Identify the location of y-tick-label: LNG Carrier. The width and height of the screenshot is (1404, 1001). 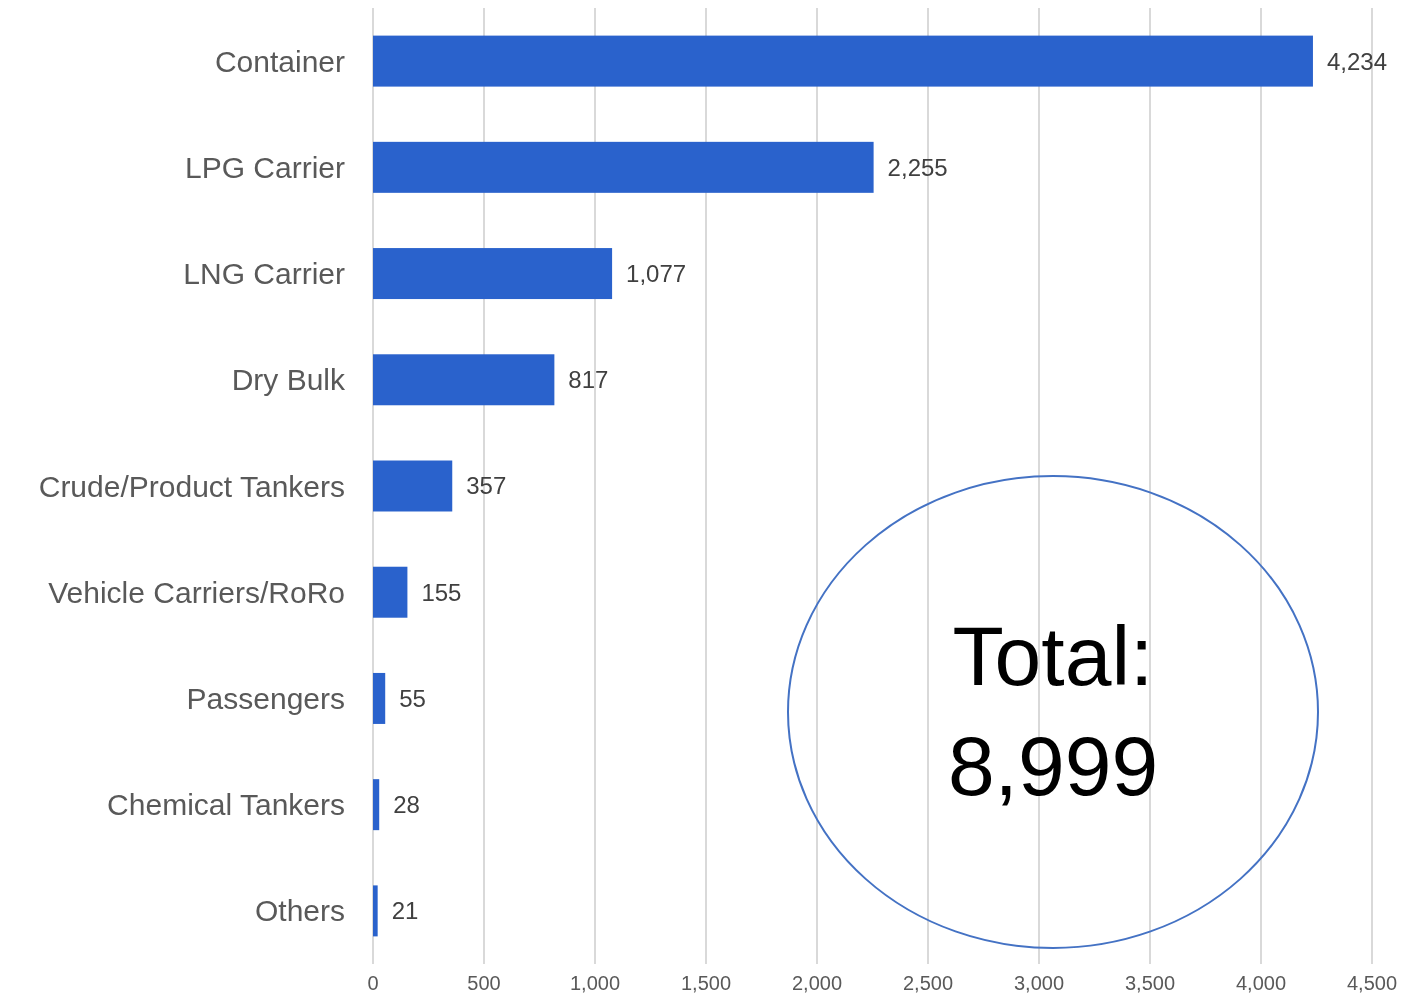
(264, 274).